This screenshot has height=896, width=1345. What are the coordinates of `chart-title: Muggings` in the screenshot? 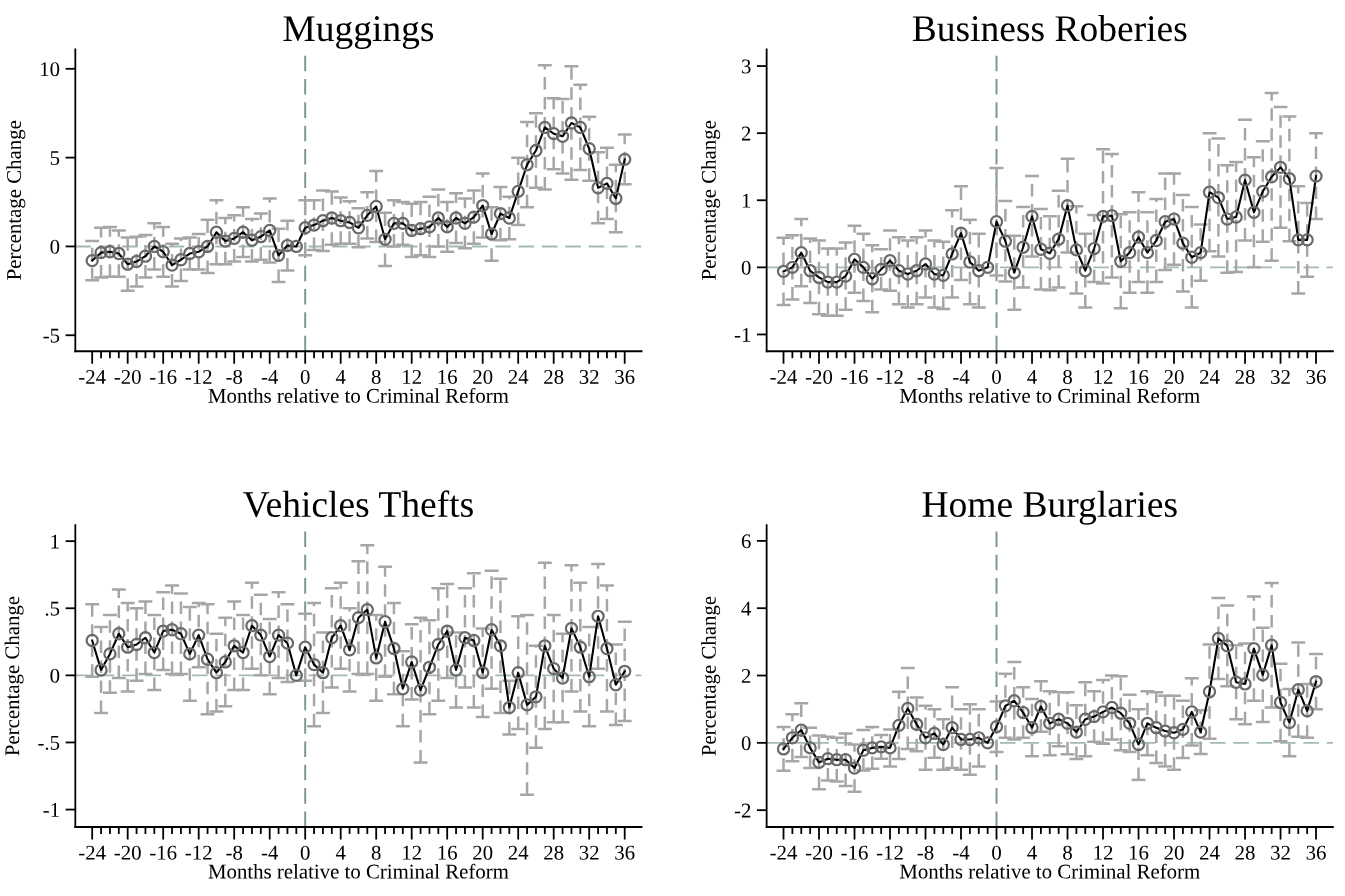 It's located at (358, 33).